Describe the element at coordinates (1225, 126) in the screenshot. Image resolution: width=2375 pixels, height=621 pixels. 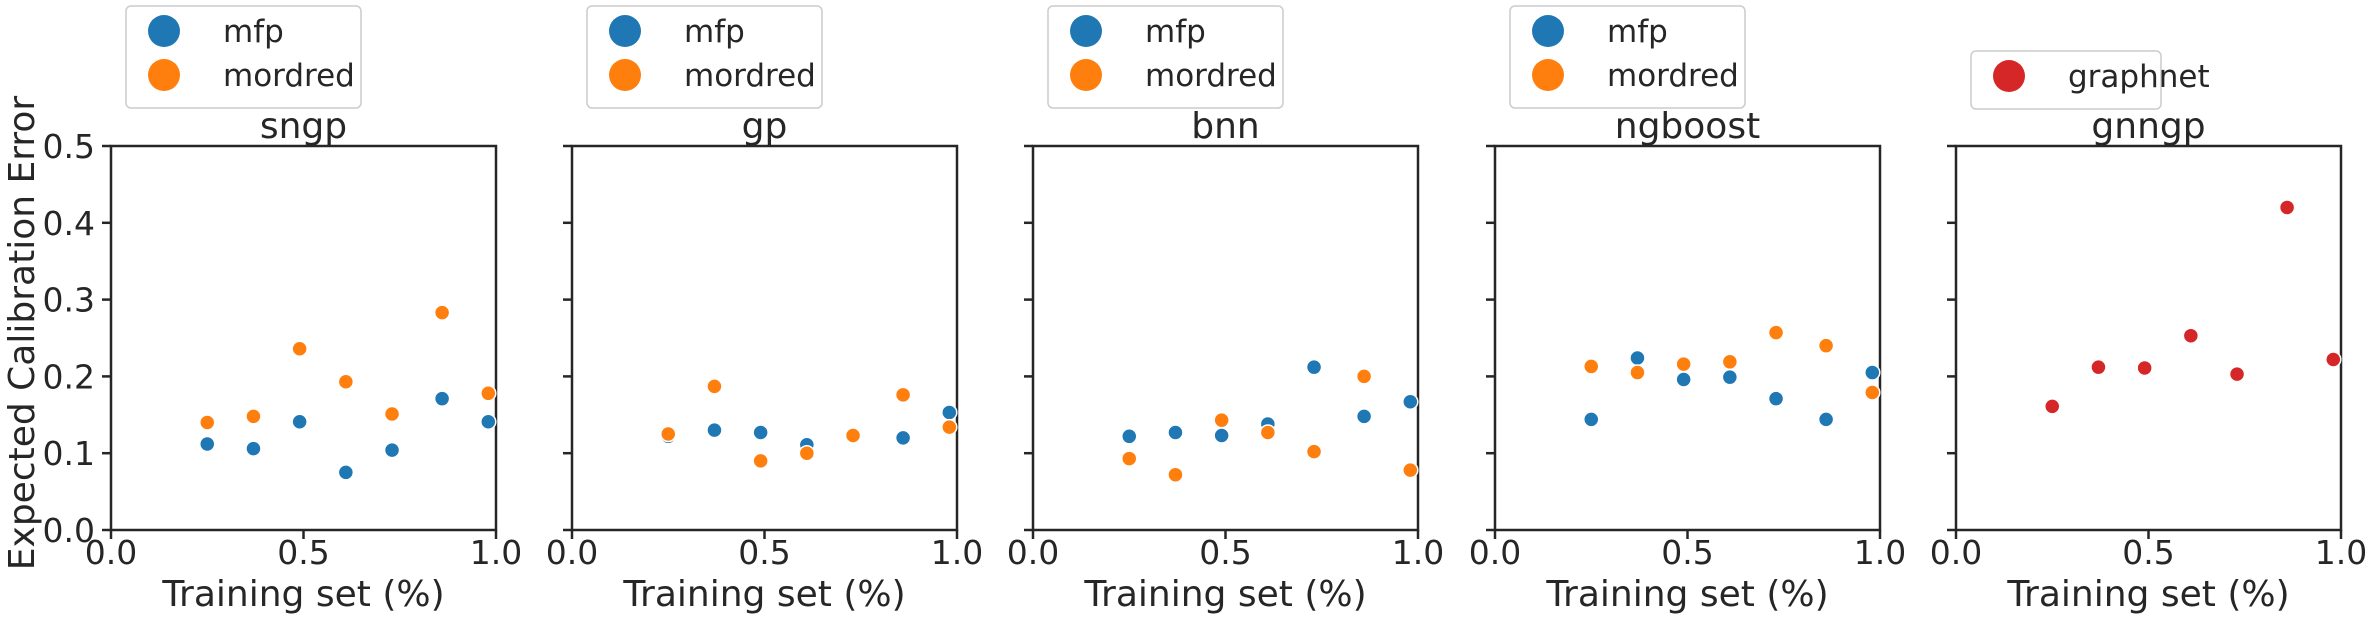
I see `panel-title: bnn` at that location.